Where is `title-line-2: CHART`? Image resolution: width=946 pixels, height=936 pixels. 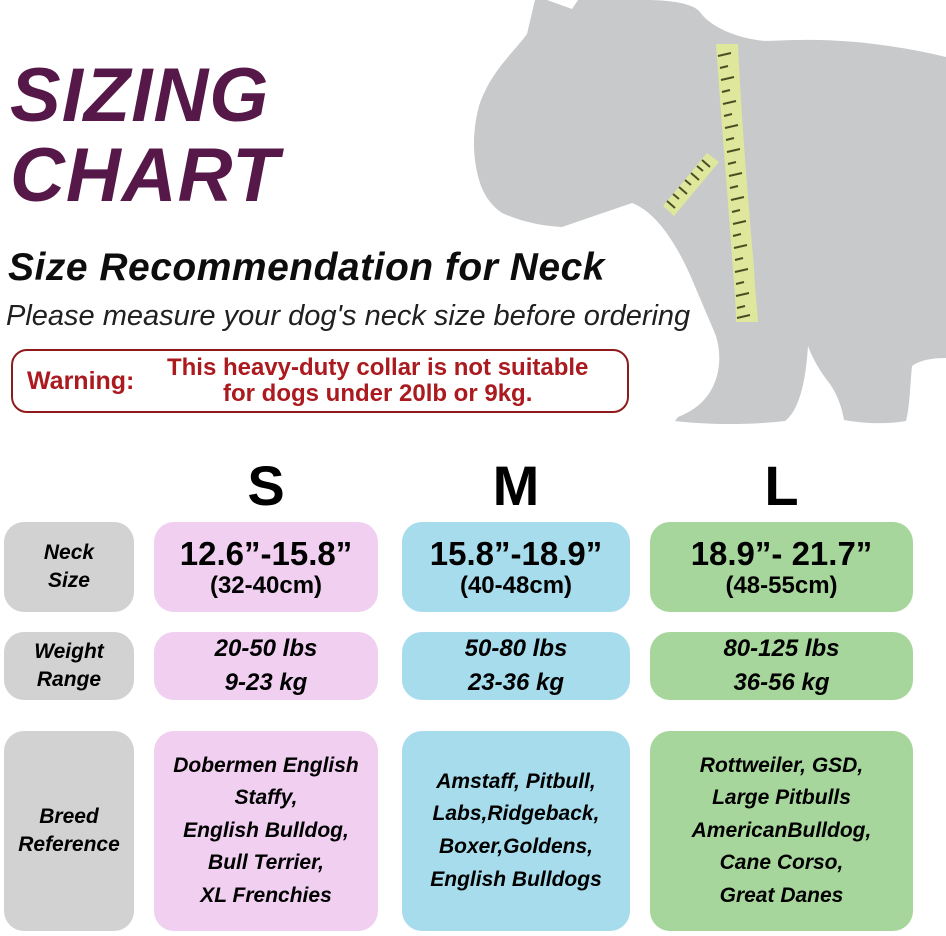 title-line-2: CHART is located at coordinates (145, 175).